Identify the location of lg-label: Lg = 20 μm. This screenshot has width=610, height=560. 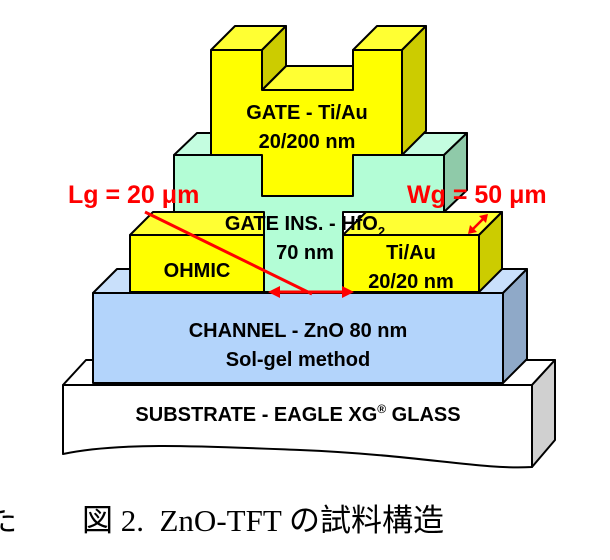
(133, 195).